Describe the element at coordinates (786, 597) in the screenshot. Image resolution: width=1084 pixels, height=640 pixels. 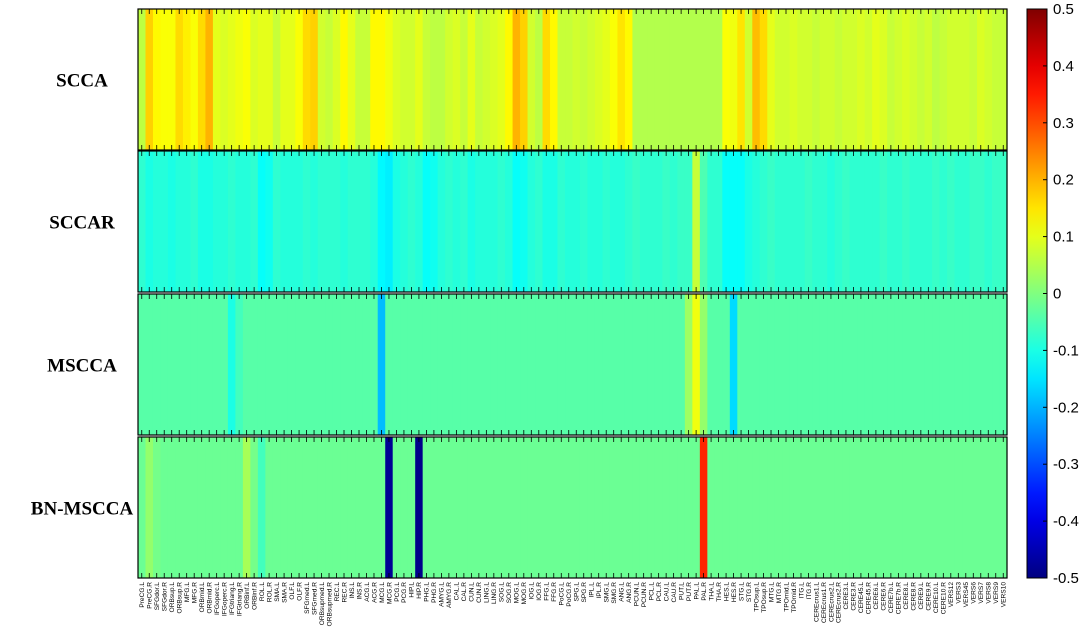
I see `region-label-tpomid-l: TPOmid.L` at that location.